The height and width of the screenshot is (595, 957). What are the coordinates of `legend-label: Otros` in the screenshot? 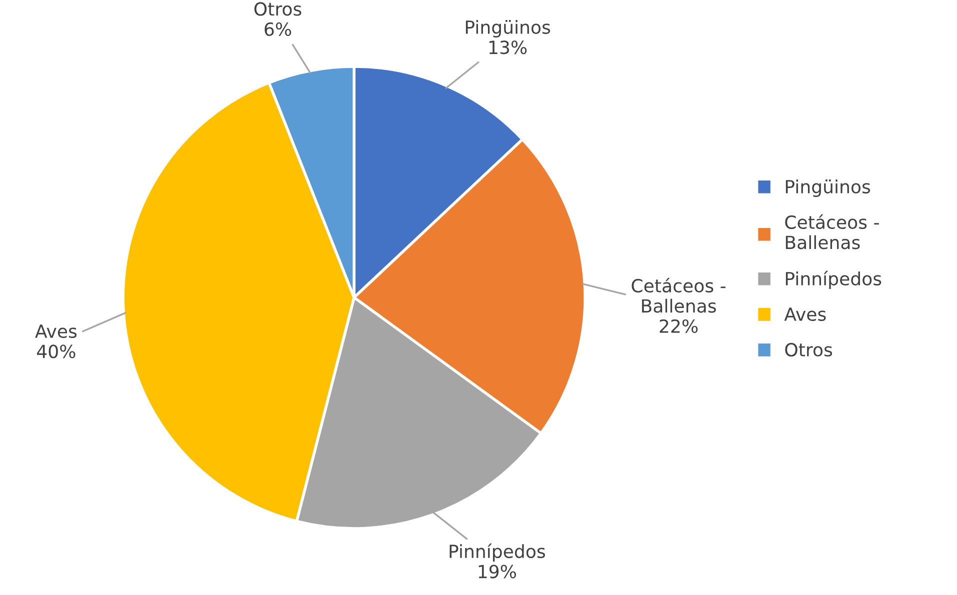 It's located at (808, 349).